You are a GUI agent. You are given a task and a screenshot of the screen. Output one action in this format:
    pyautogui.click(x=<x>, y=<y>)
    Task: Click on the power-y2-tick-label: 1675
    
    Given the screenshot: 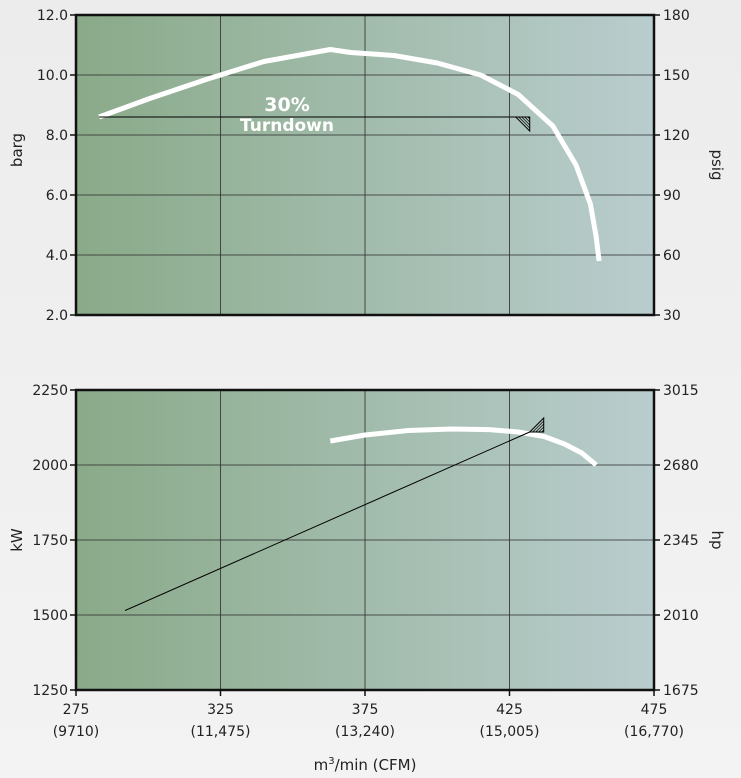 What is the action you would take?
    pyautogui.click(x=681, y=691)
    